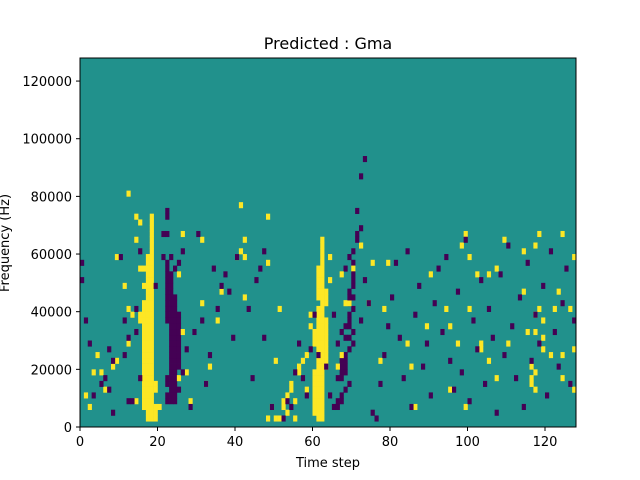  What do you see at coordinates (51, 255) in the screenshot?
I see `y-tick-label: 60000` at bounding box center [51, 255].